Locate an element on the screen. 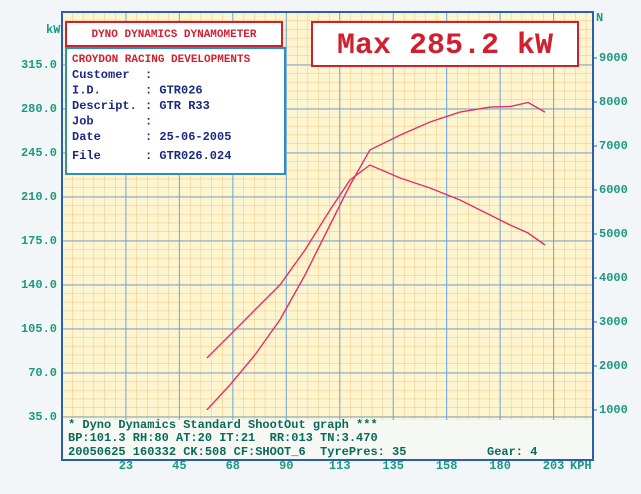  info-label: Job is located at coordinates (83, 121).